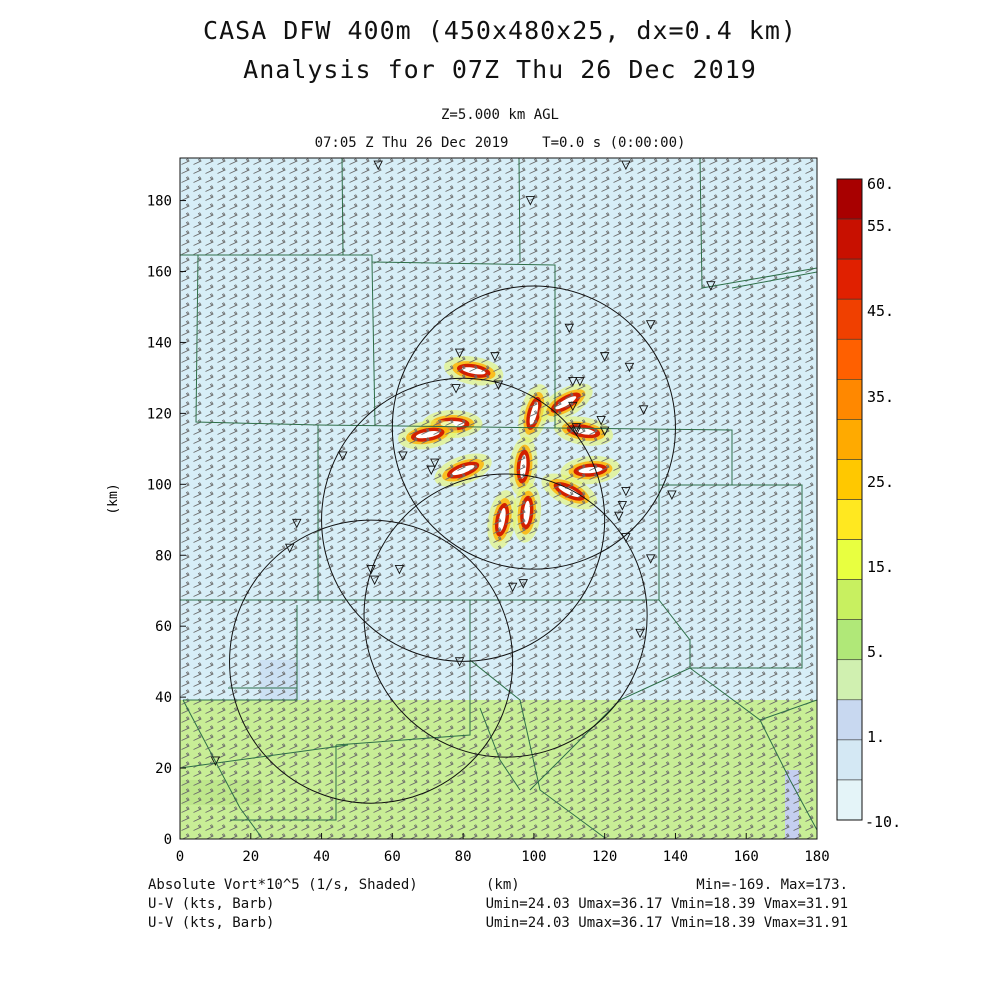 The image size is (1000, 1000). What do you see at coordinates (113, 498) in the screenshot?
I see `y-axis-label: (km)` at bounding box center [113, 498].